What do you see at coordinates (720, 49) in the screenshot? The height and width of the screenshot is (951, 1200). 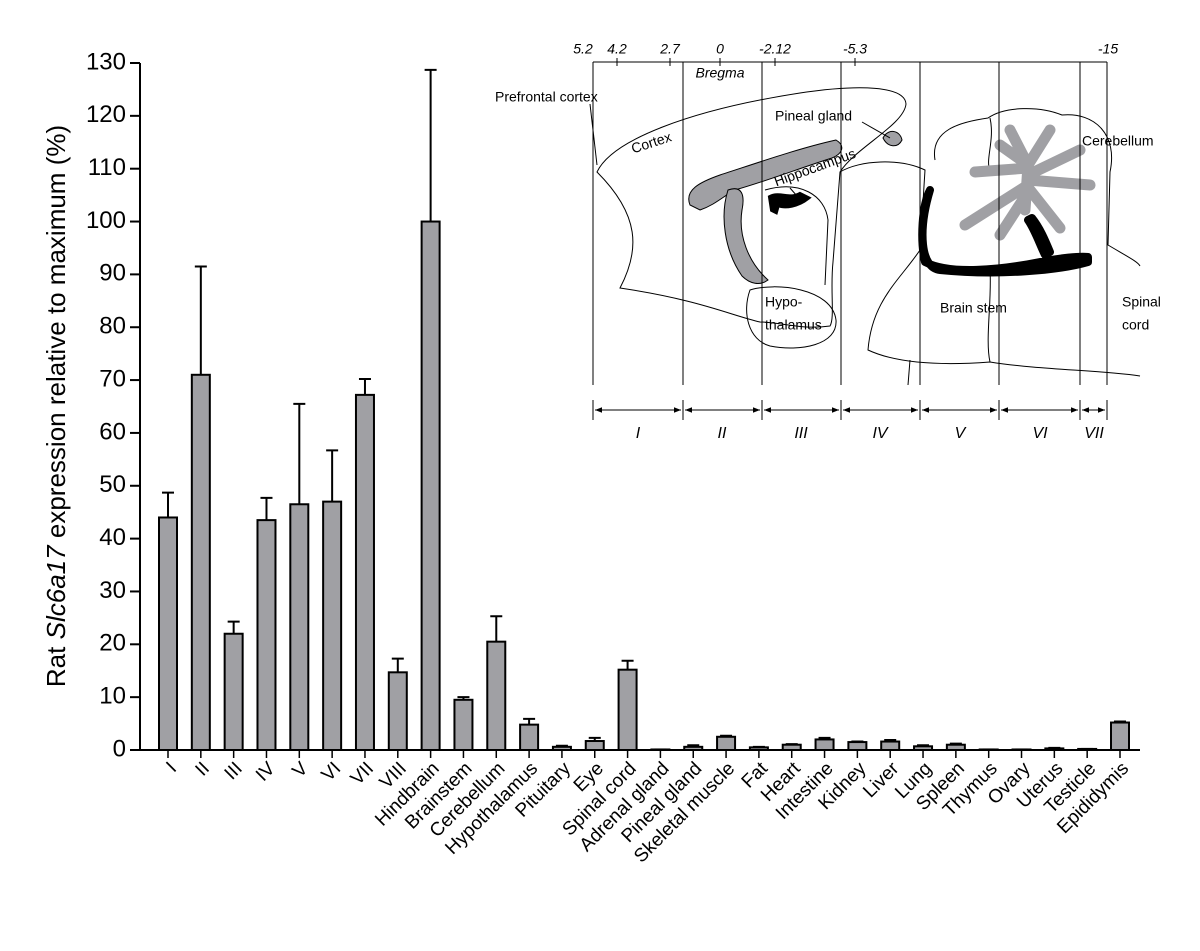 I see `bregma-tick: 0` at bounding box center [720, 49].